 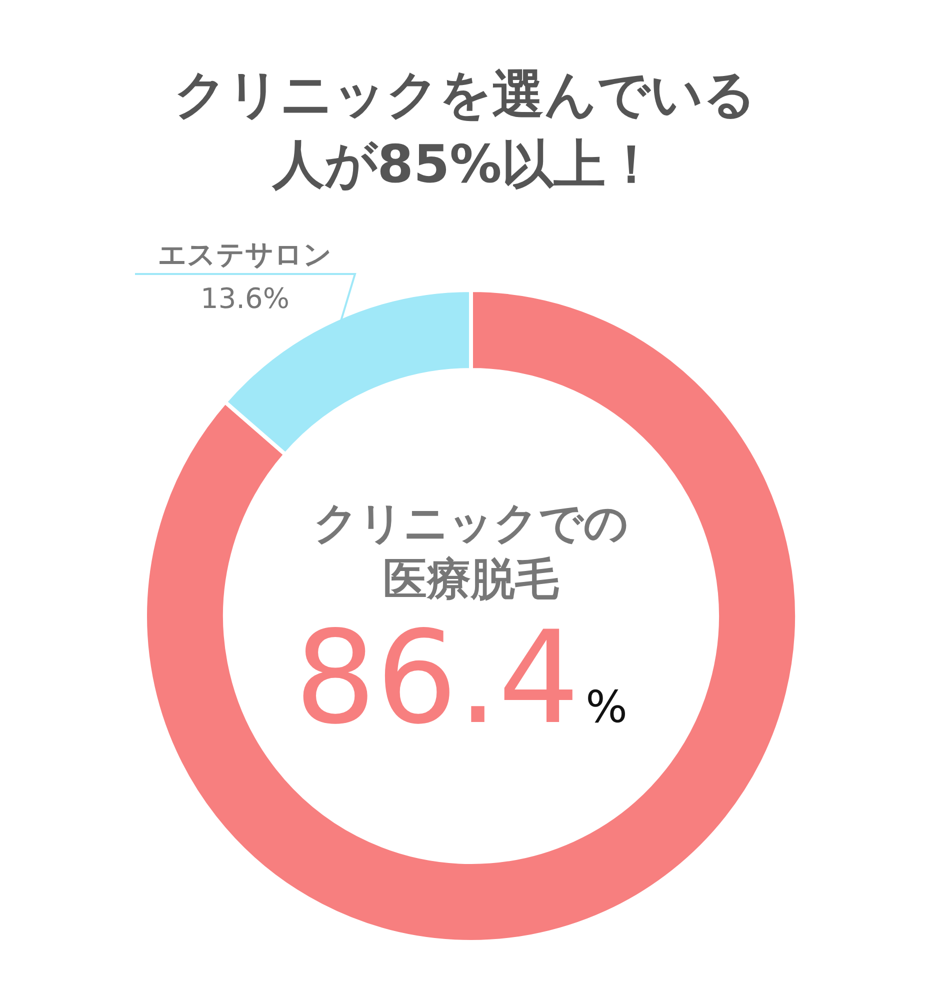 What do you see at coordinates (245, 254) in the screenshot?
I see `slice-label: エステサロン` at bounding box center [245, 254].